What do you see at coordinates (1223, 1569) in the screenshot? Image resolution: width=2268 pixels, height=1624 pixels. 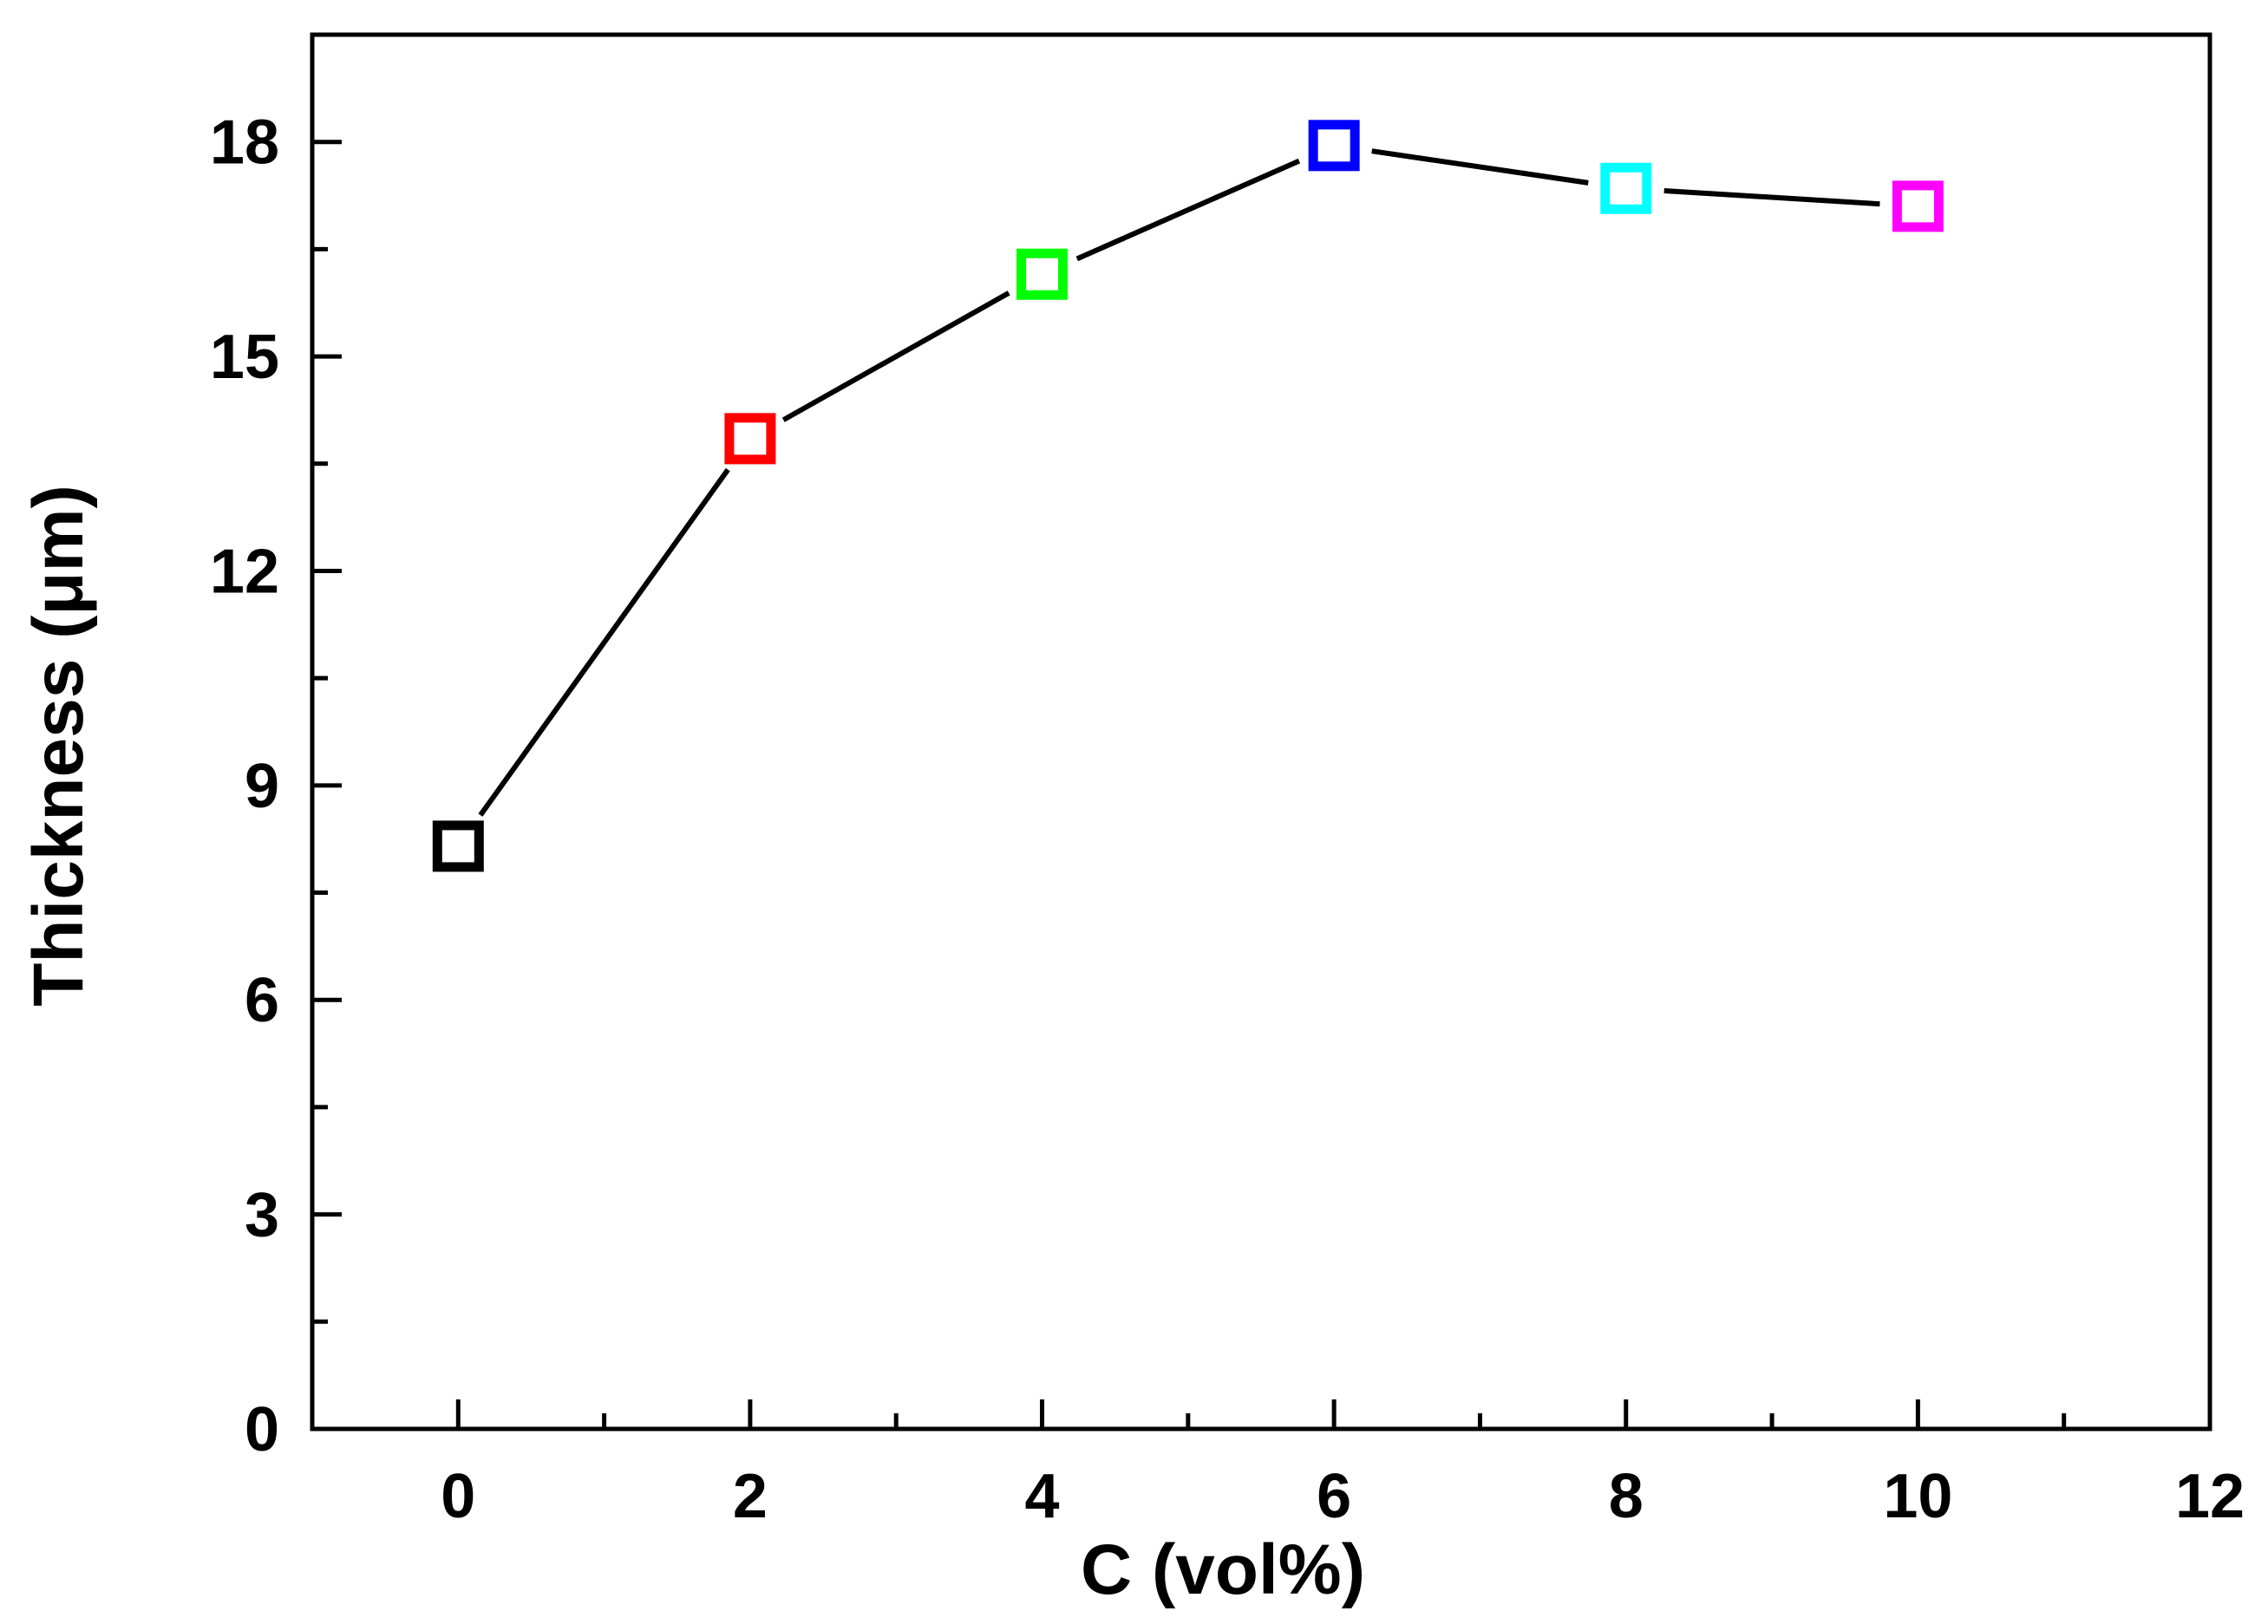 I see `x-axis-label: C (vol%)` at bounding box center [1223, 1569].